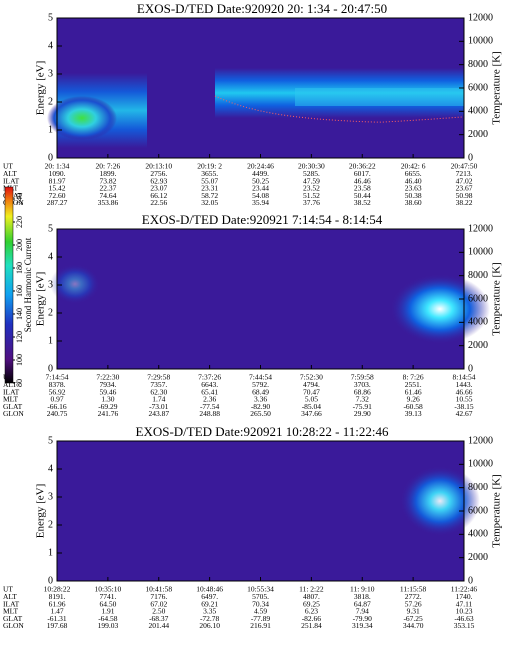  What do you see at coordinates (413, 195) in the screenshot?
I see `ephemeris-value: 50.38` at bounding box center [413, 195].